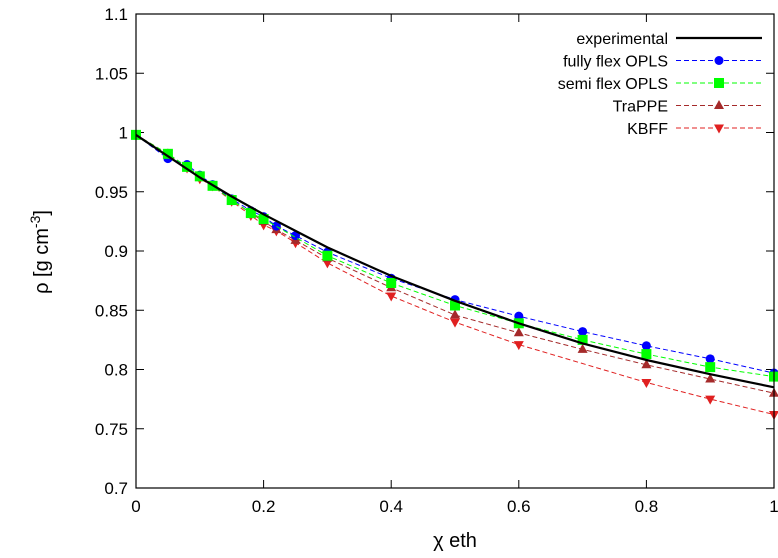  What do you see at coordinates (647, 129) in the screenshot?
I see `legend-label: KBFF` at bounding box center [647, 129].